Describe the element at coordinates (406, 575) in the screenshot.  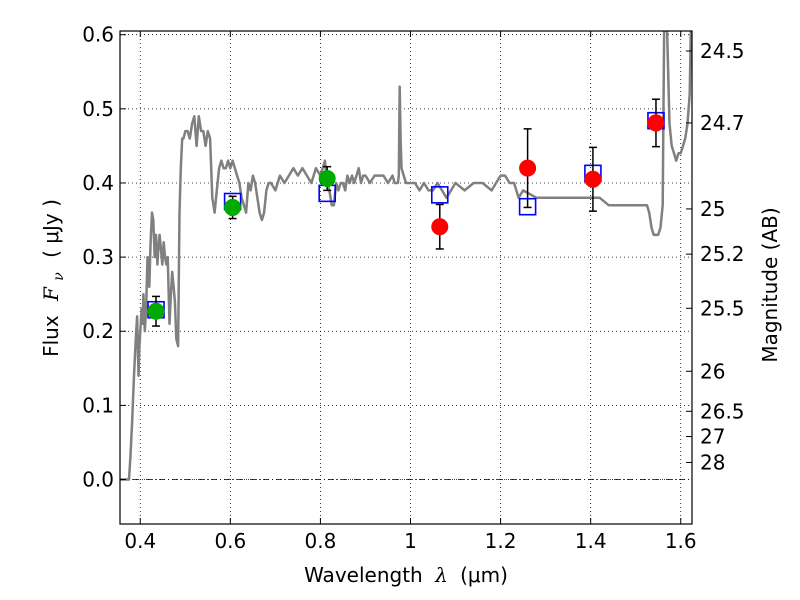
I see `x-axis-title: Wavelength λ (μm)` at that location.